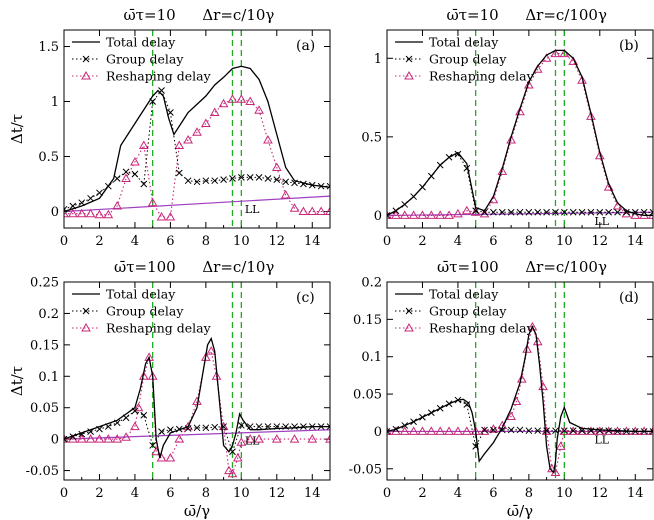 The image size is (654, 520). Describe the element at coordinates (409, 311) in the screenshot. I see `legend-marker-group` at that location.